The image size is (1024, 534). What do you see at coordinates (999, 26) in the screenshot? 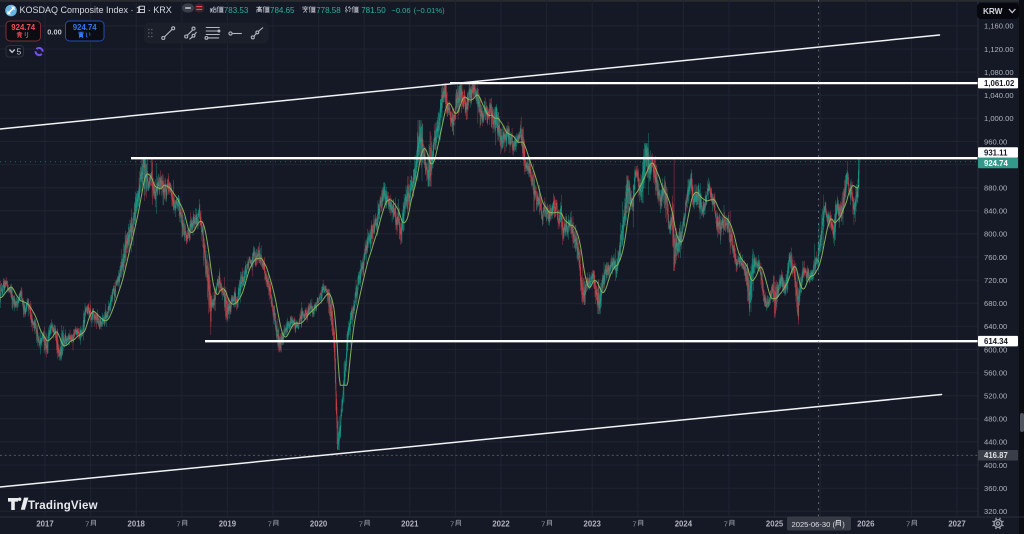
I see `svg-text: 1,160.00` at bounding box center [999, 26].